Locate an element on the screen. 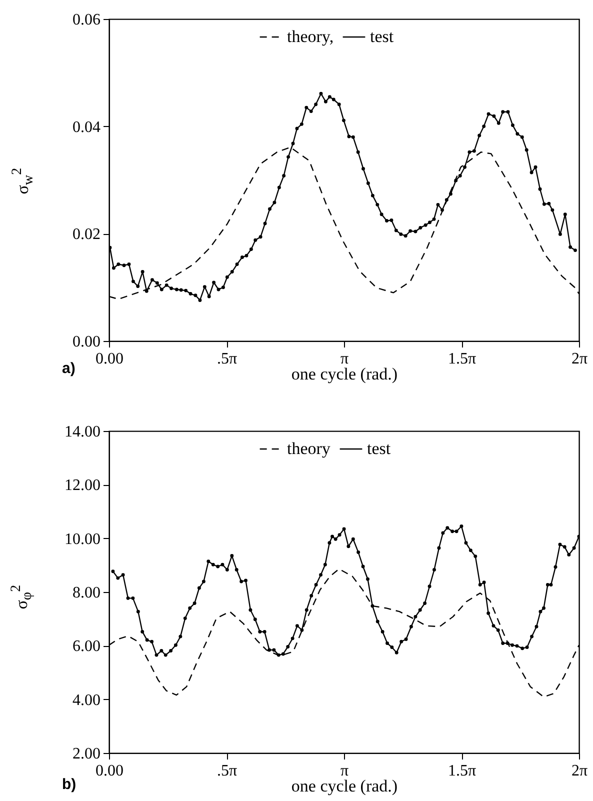  legend-label: theory, is located at coordinates (310, 36).